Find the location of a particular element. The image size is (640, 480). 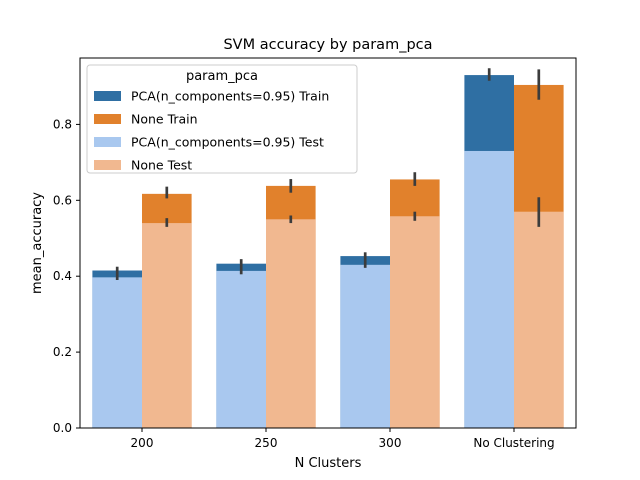

x-tick-label-1: 250 is located at coordinates (266, 443).